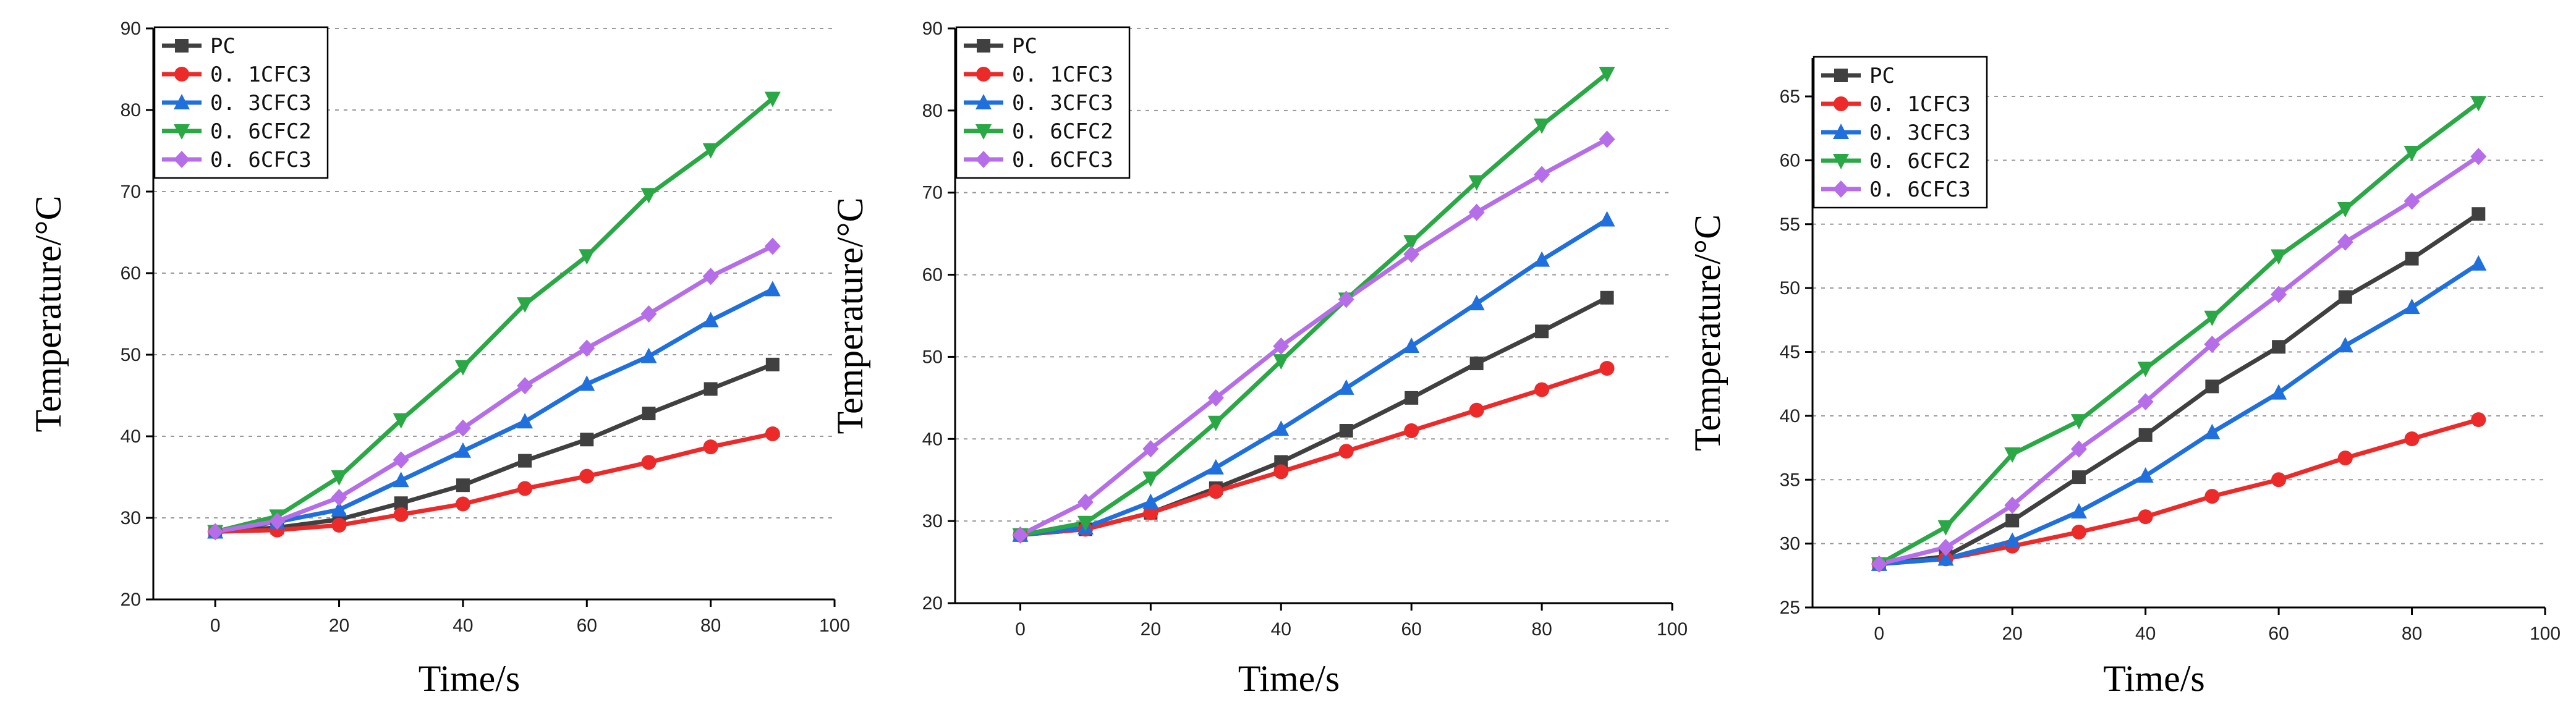  I want to click on y-tick-label: 55, so click(1790, 224).